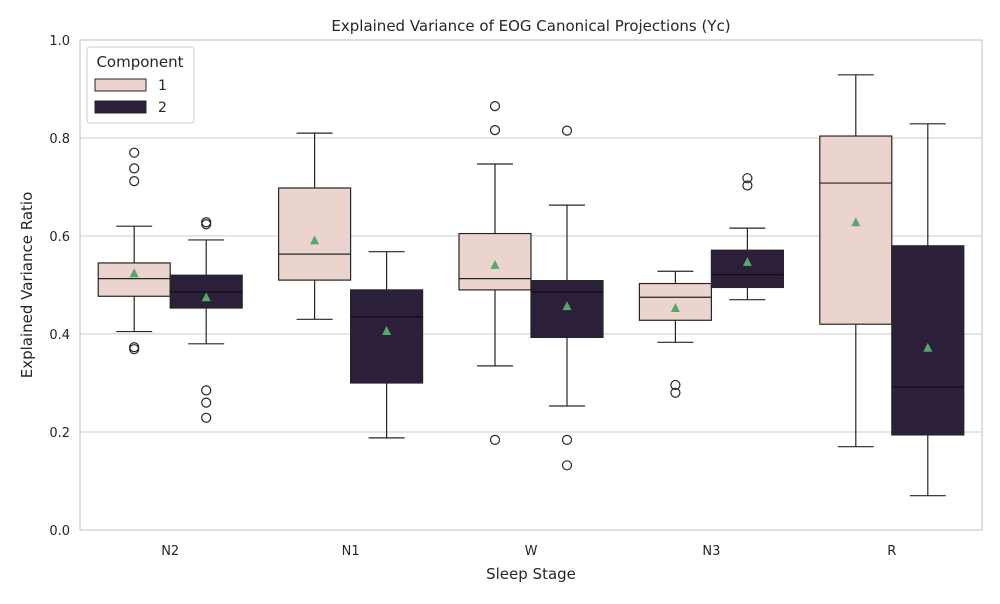  I want to click on y-axis-label: Explained Variance Ratio, so click(27, 285).